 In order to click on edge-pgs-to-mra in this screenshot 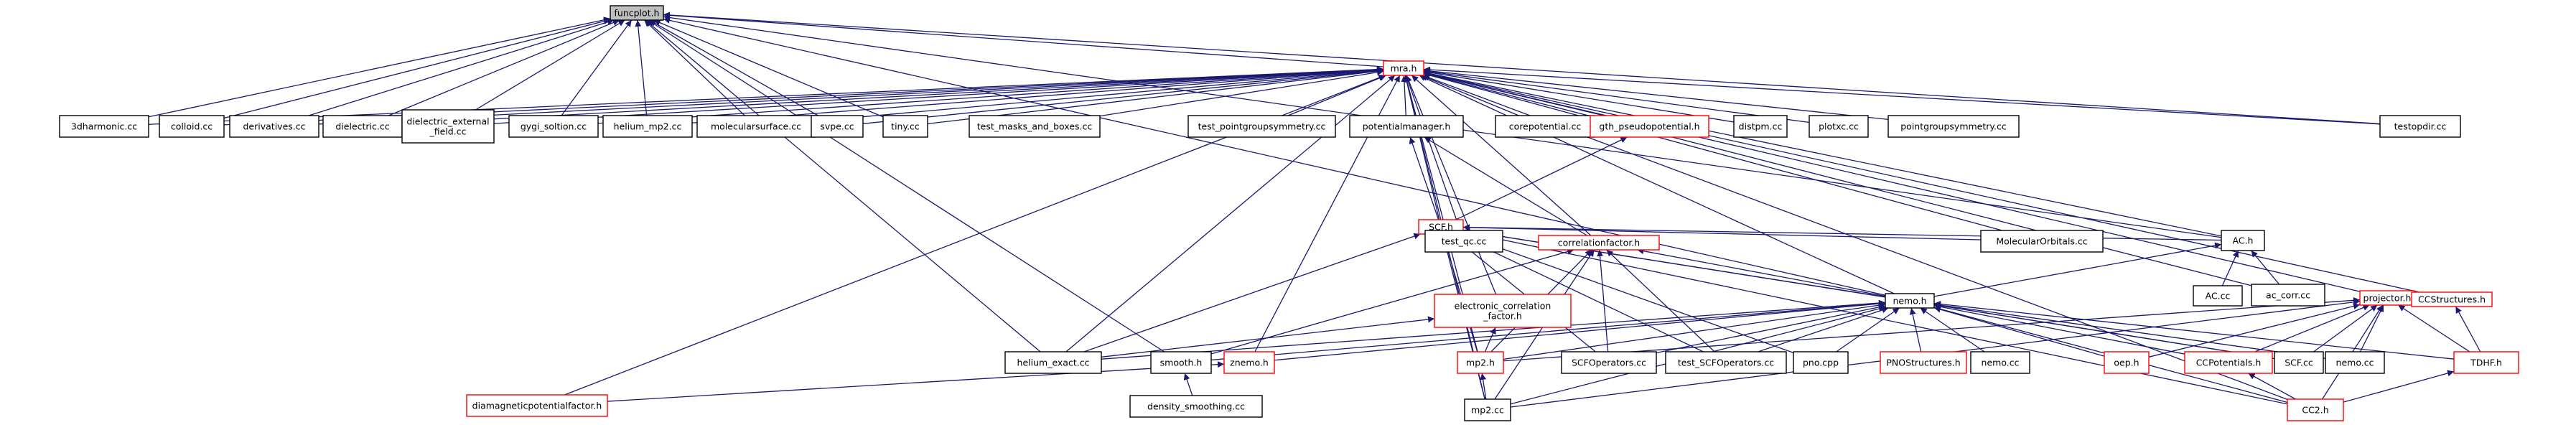, I will do `click(1656, 94)`.